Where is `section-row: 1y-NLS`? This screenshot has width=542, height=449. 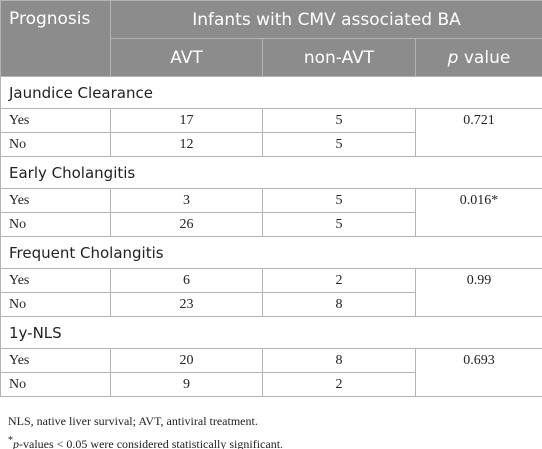
section-row: 1y-NLS is located at coordinates (271, 332).